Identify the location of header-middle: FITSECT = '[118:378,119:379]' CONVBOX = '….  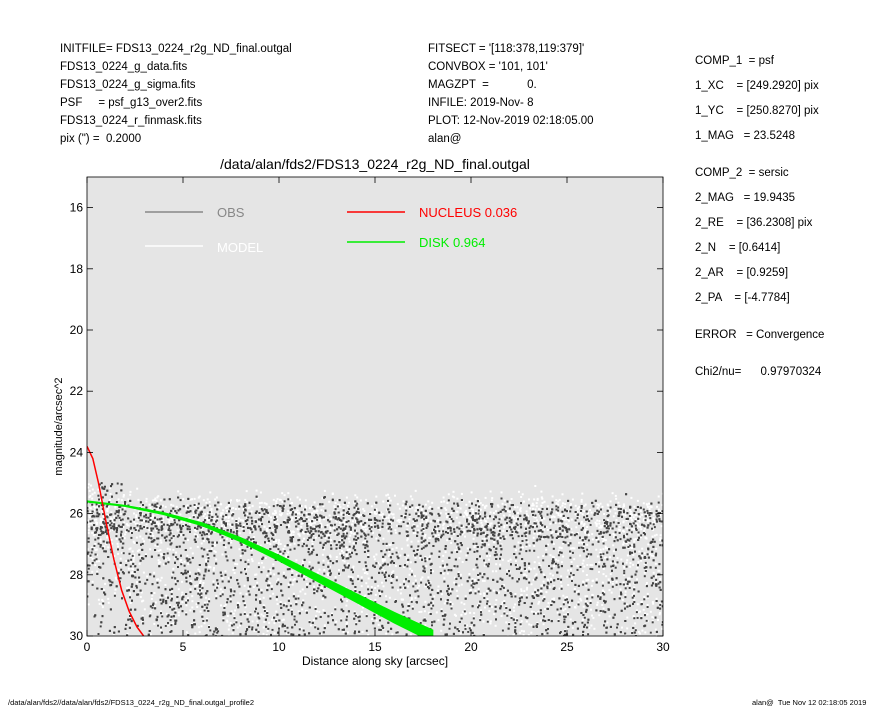
(511, 94).